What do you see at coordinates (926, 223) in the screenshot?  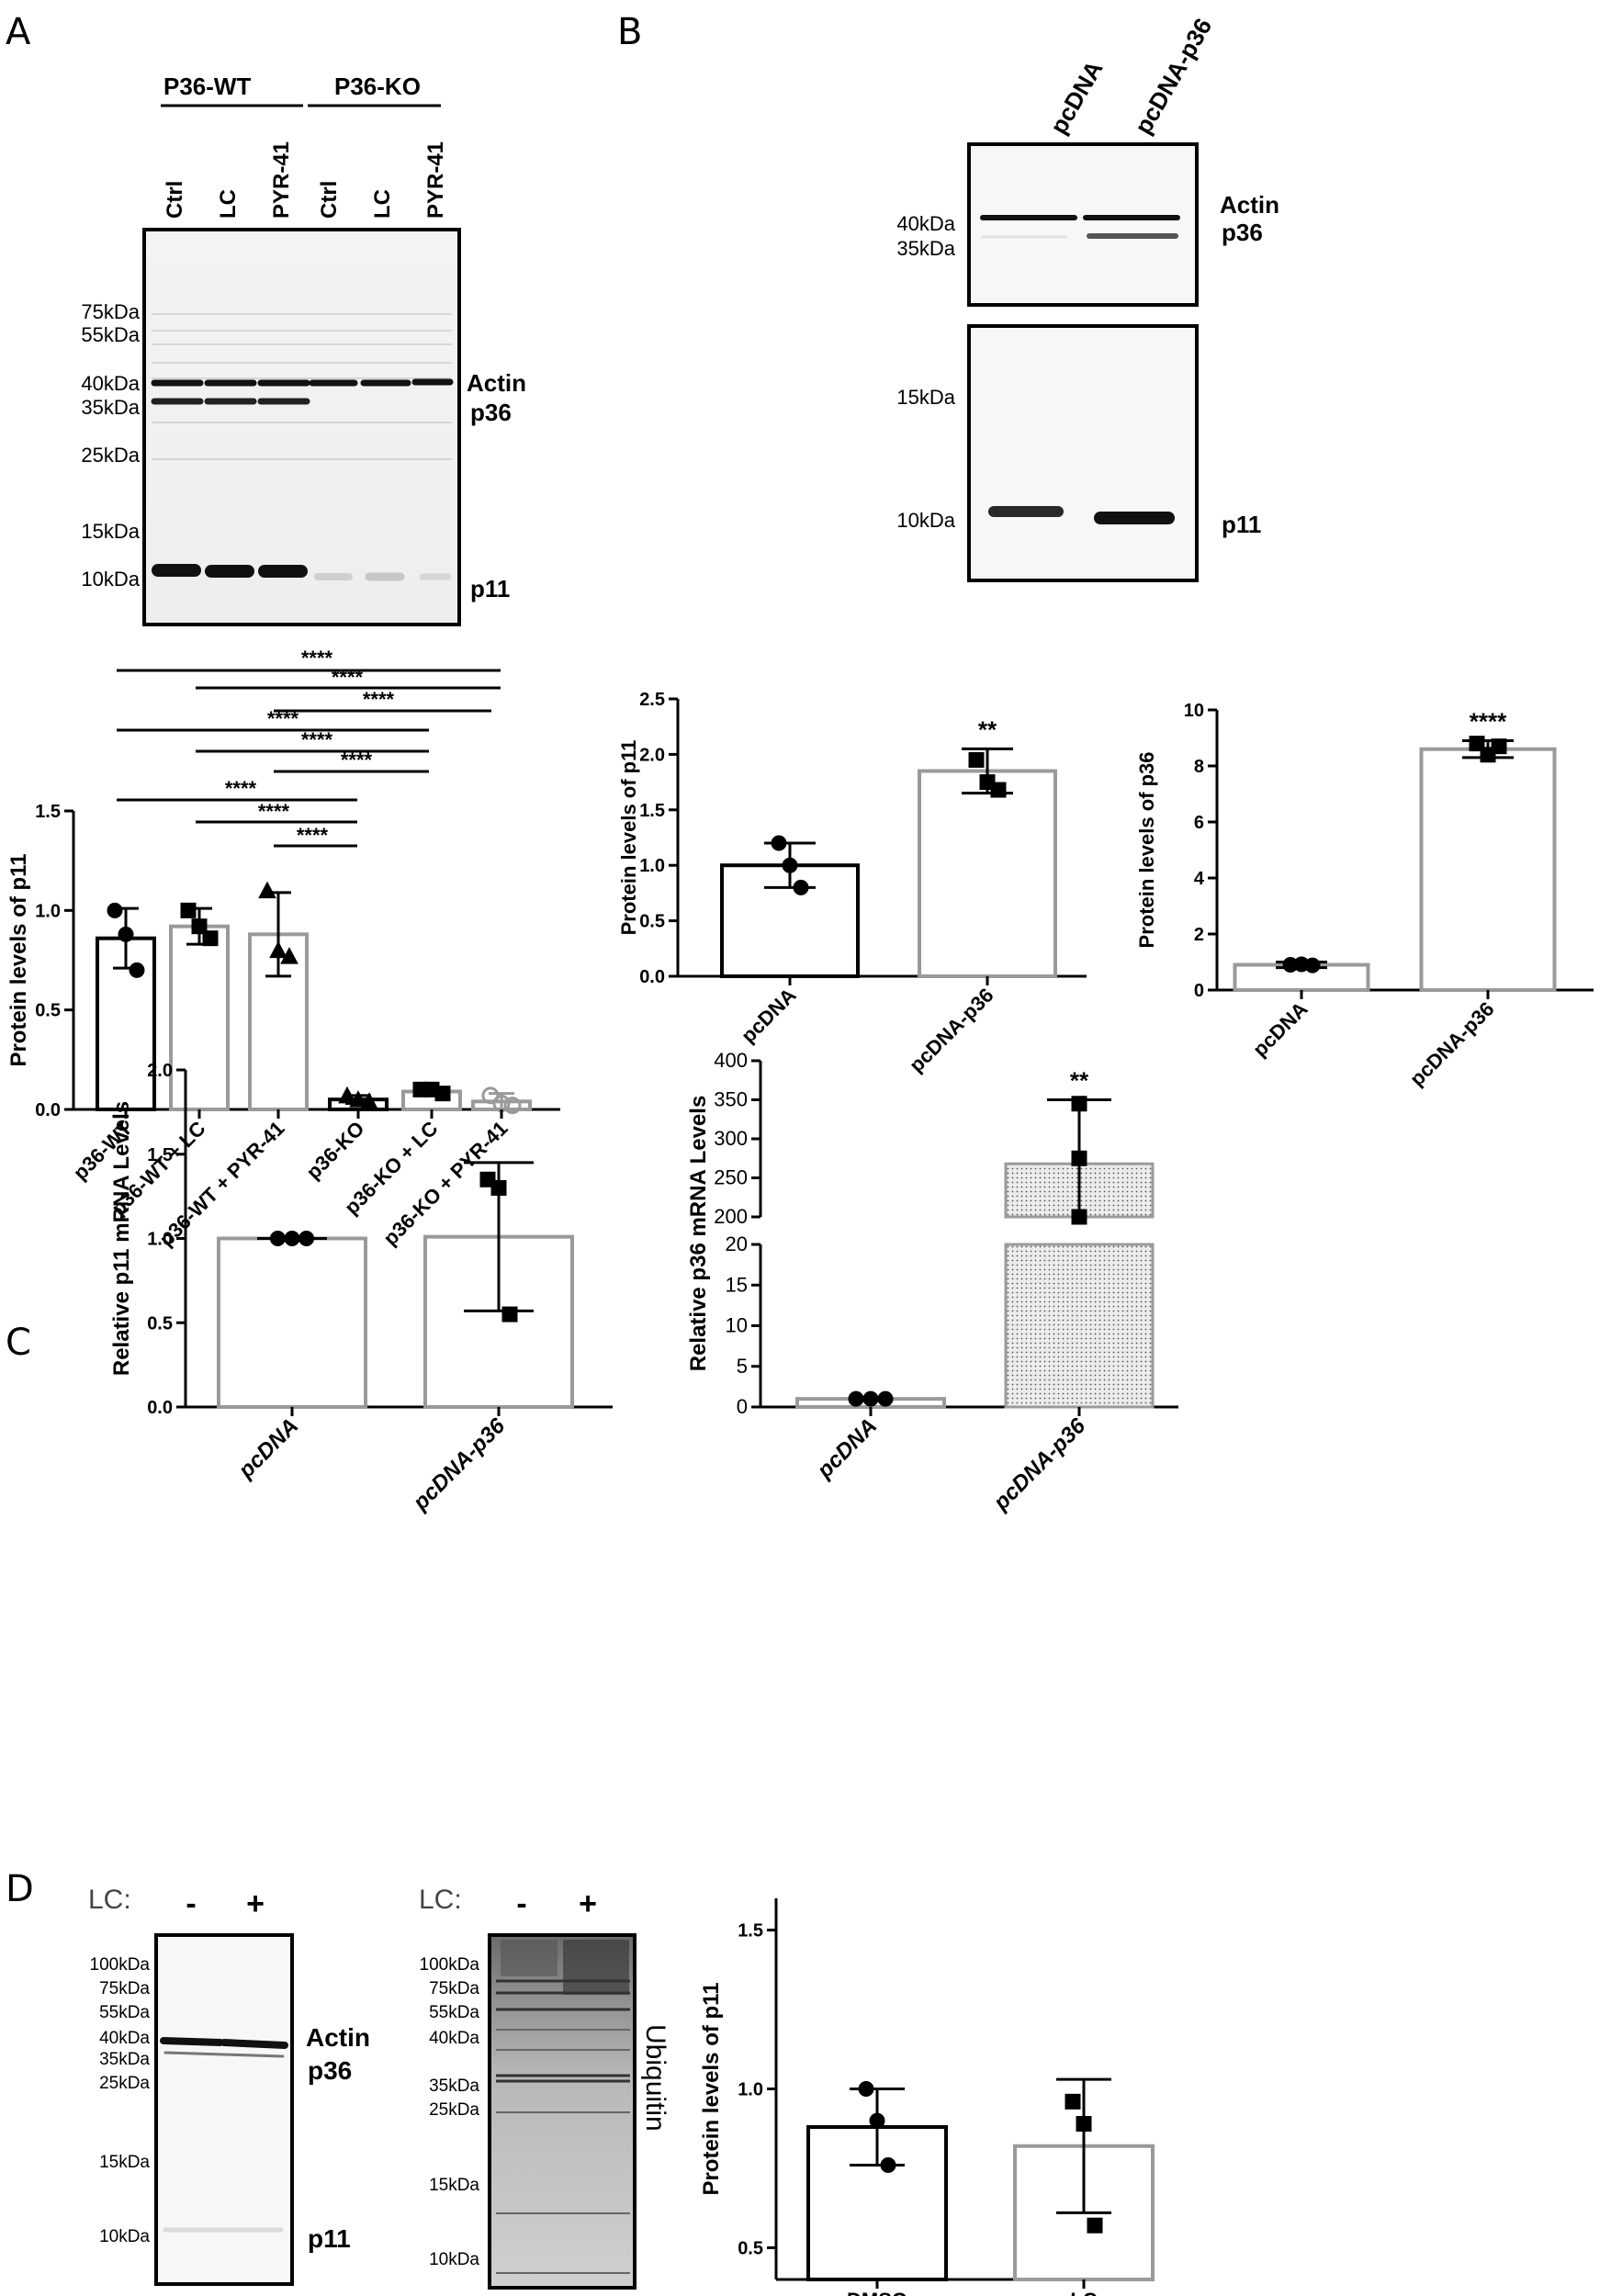 I see `mw-marker: 40kDa` at bounding box center [926, 223].